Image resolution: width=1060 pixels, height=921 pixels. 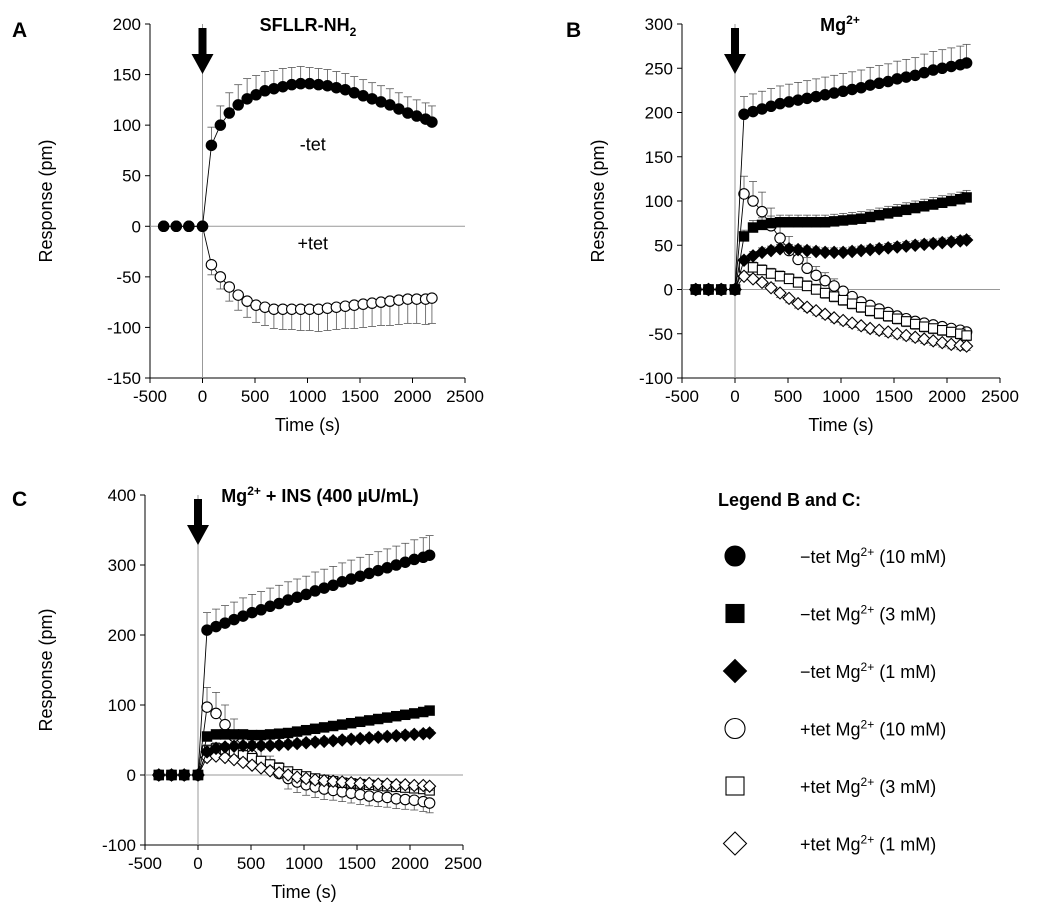 What do you see at coordinates (735, 671) in the screenshot?
I see `legend-marker-diamond` at bounding box center [735, 671].